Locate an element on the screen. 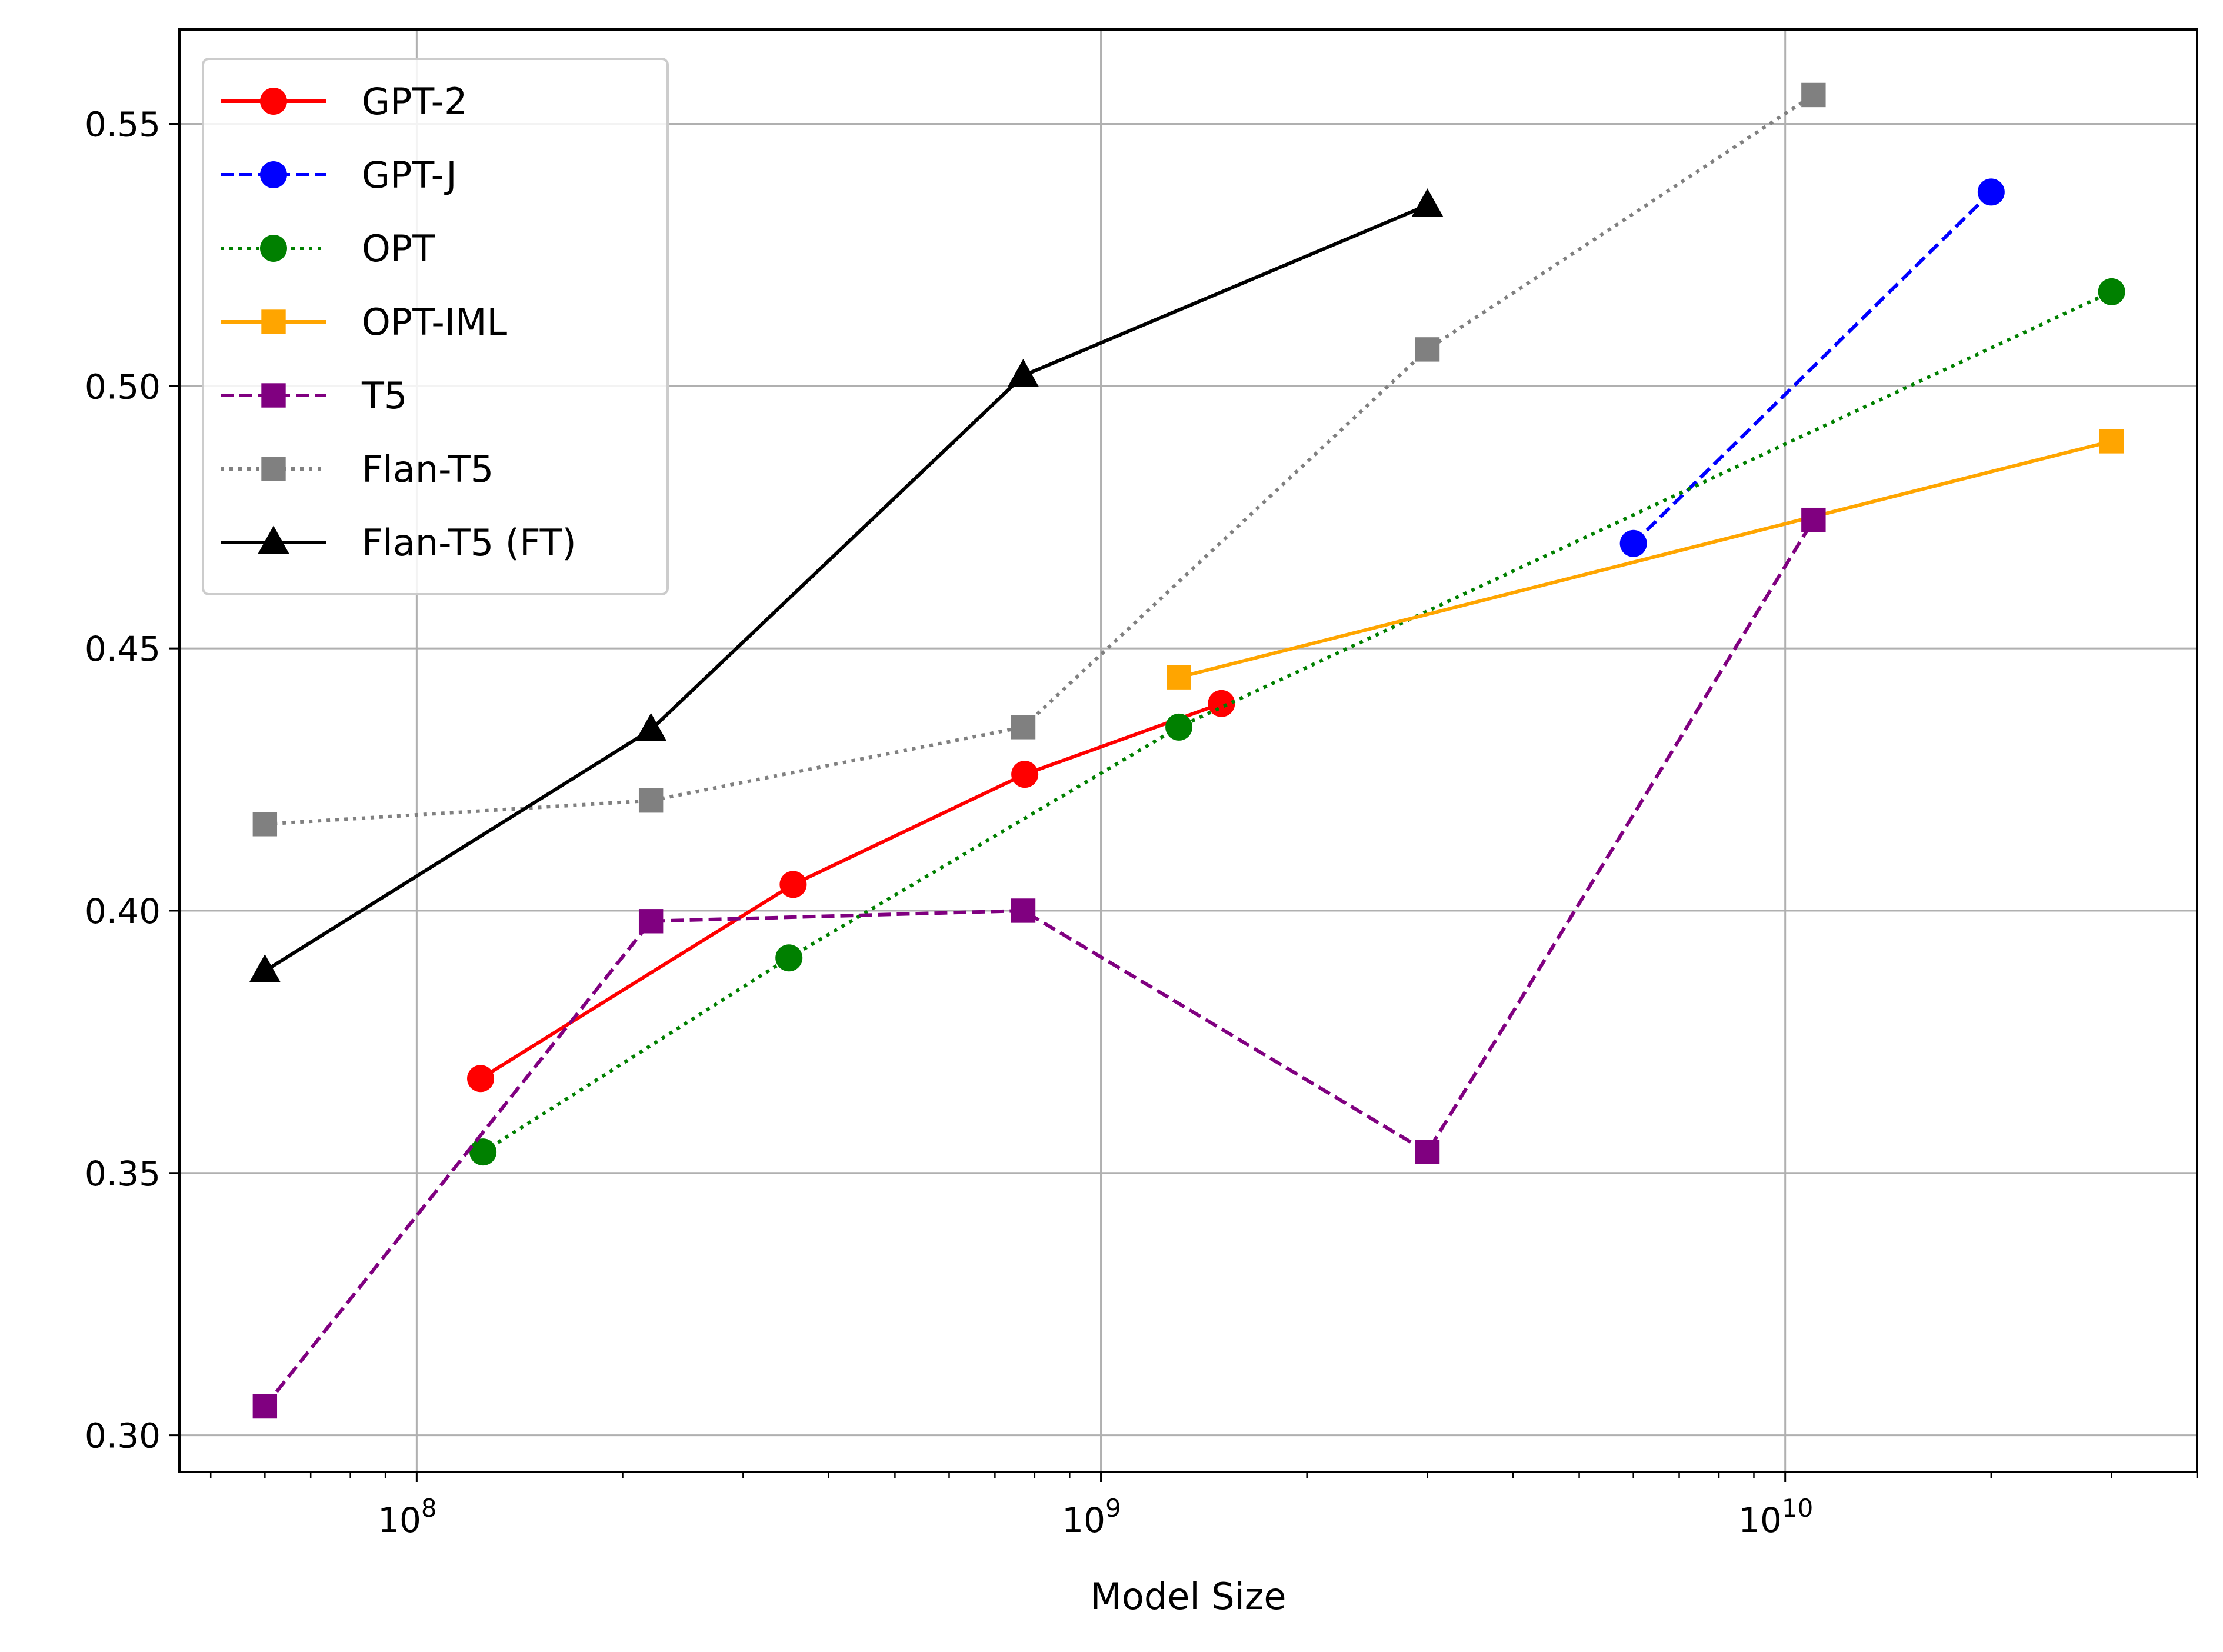  legend-item: GPT-2 is located at coordinates (344, 101).